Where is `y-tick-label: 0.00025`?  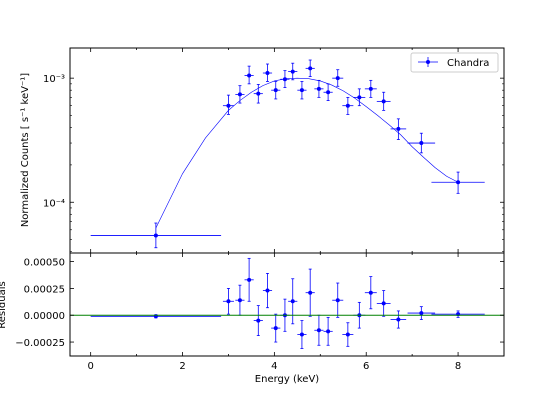 y-tick-label: 0.00025 is located at coordinates (44, 289).